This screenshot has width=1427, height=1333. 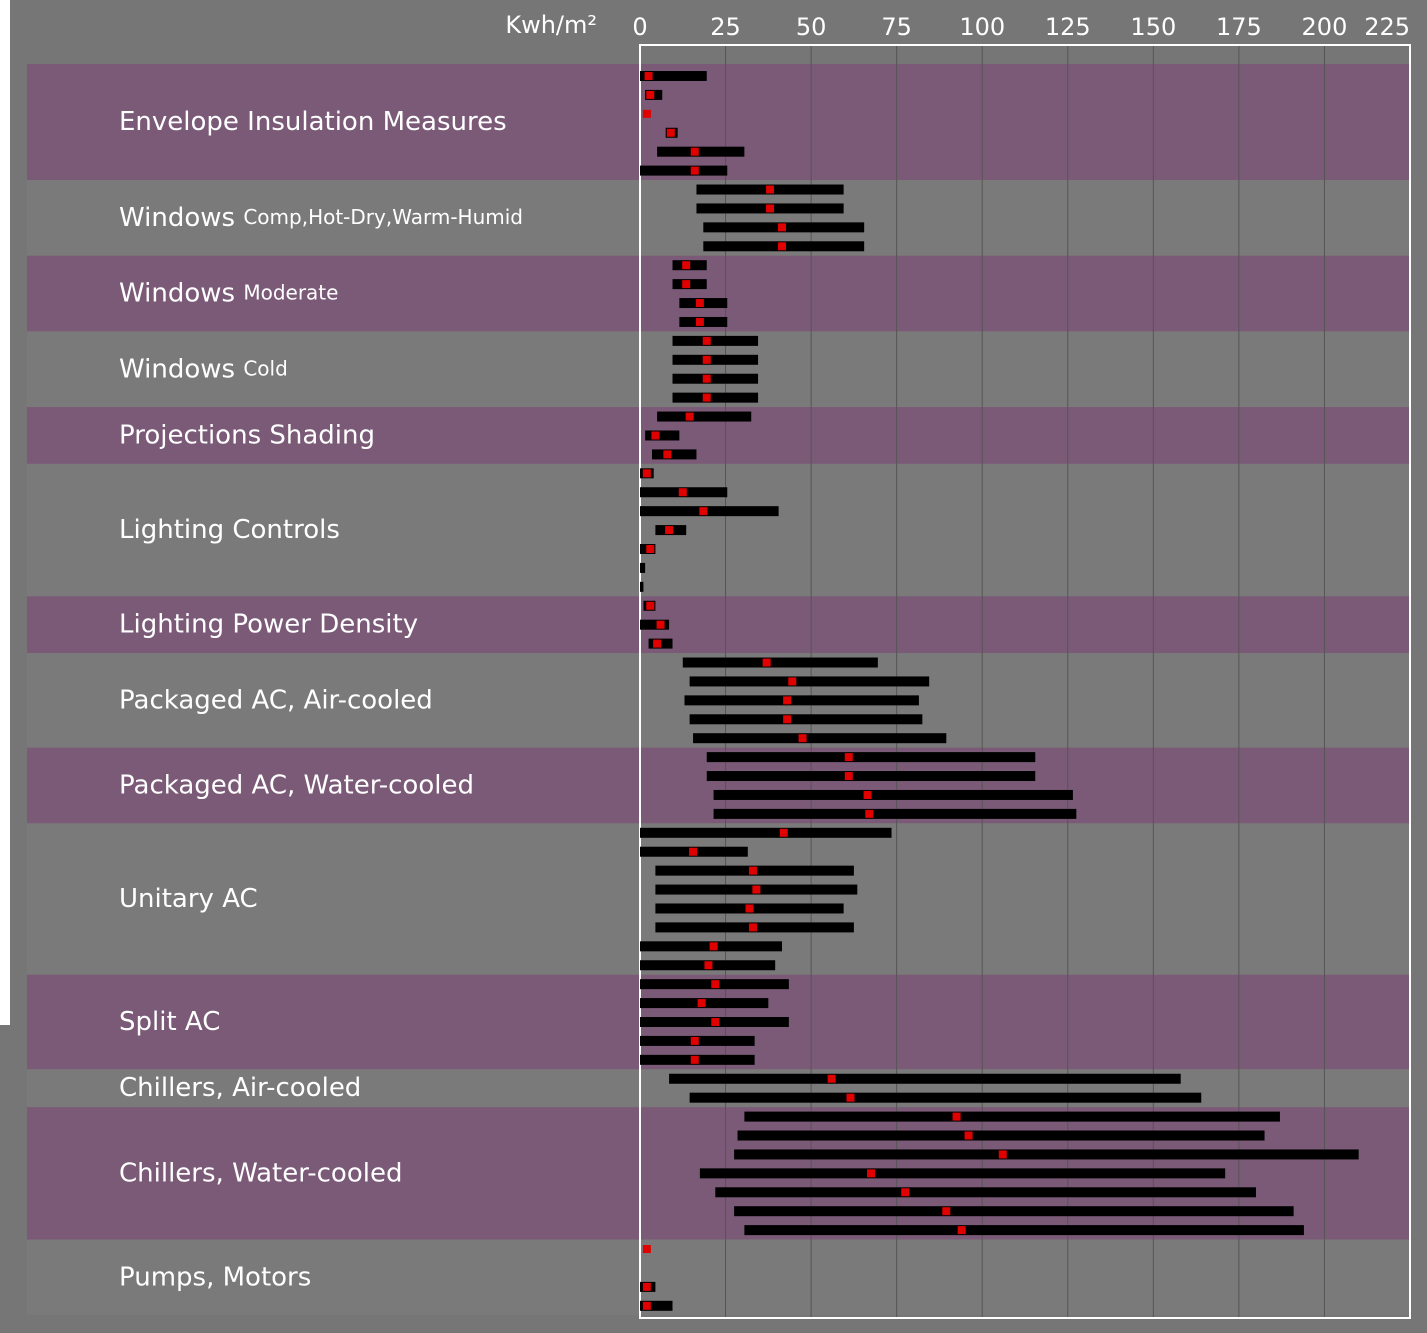 I want to click on group-label: Split AC, so click(x=169, y=1022).